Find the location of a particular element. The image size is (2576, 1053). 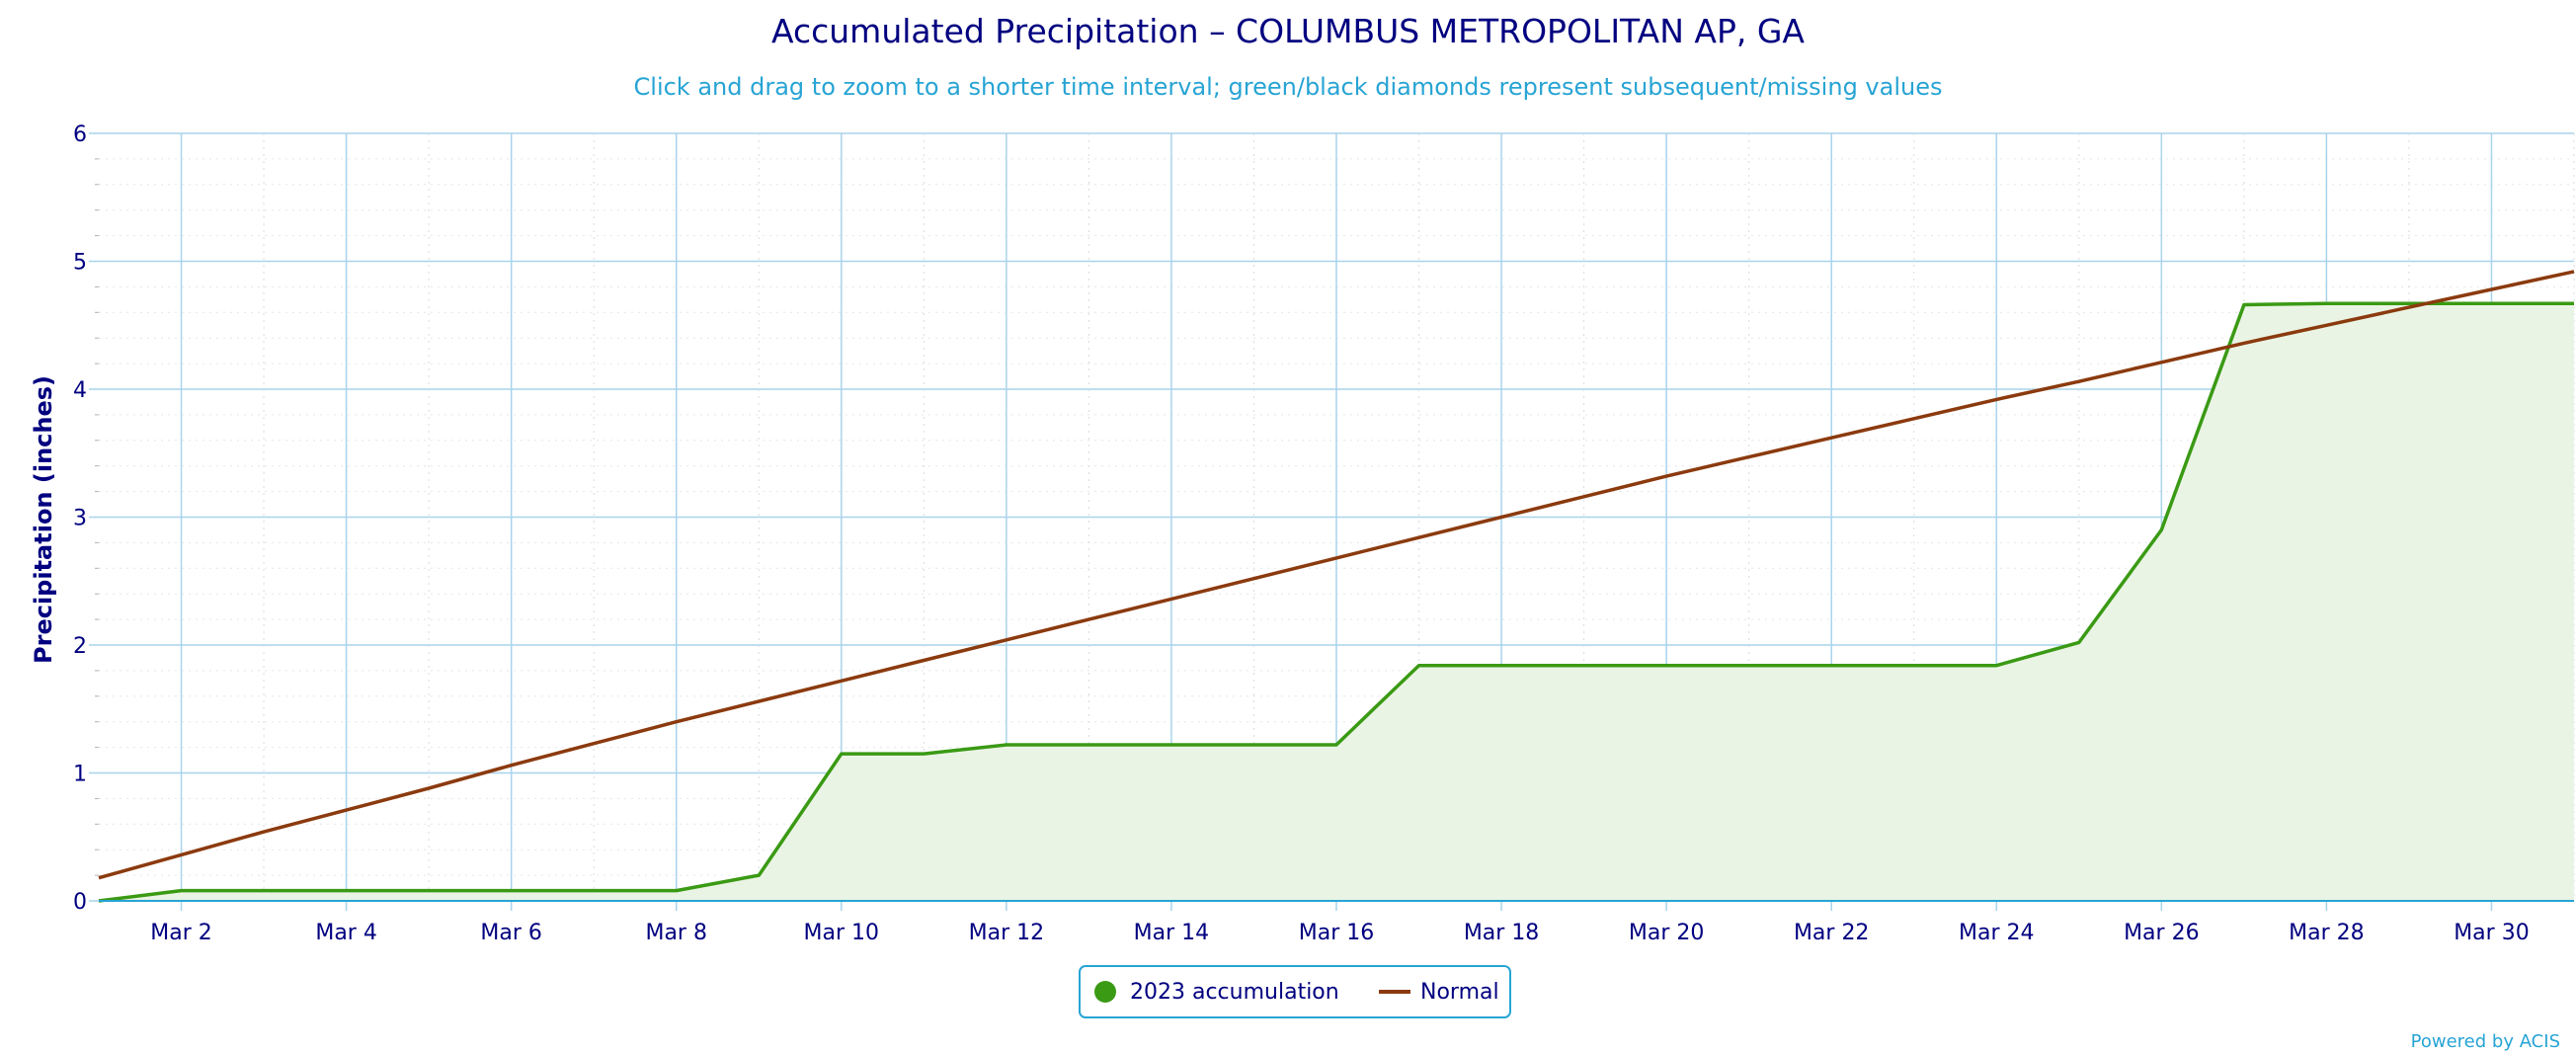

credit-link: Powered by ACIS is located at coordinates (2485, 1041).